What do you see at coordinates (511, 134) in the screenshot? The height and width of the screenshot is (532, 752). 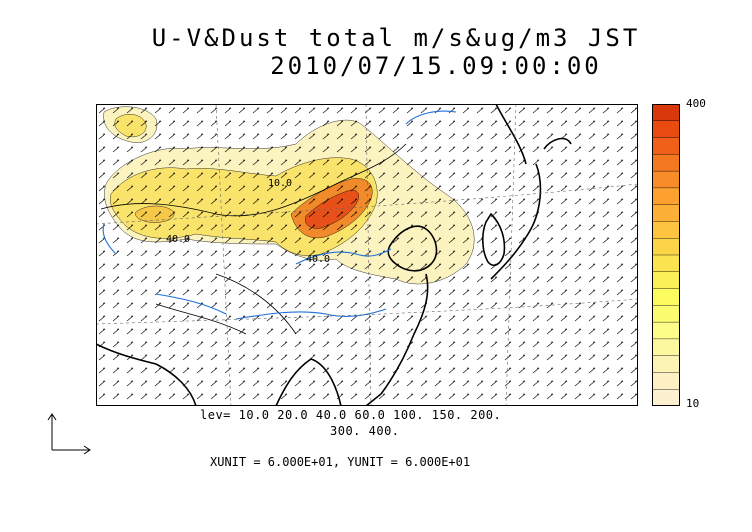 I see `coastline-northeast` at bounding box center [511, 134].